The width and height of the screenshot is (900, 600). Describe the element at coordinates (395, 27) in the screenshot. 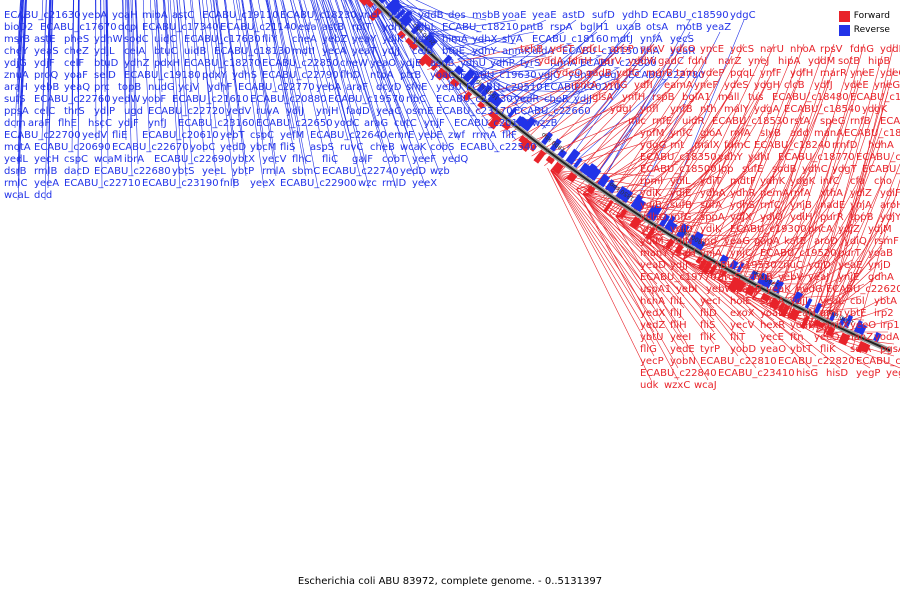

I see `reverse-gene-label: ydhV` at that location.